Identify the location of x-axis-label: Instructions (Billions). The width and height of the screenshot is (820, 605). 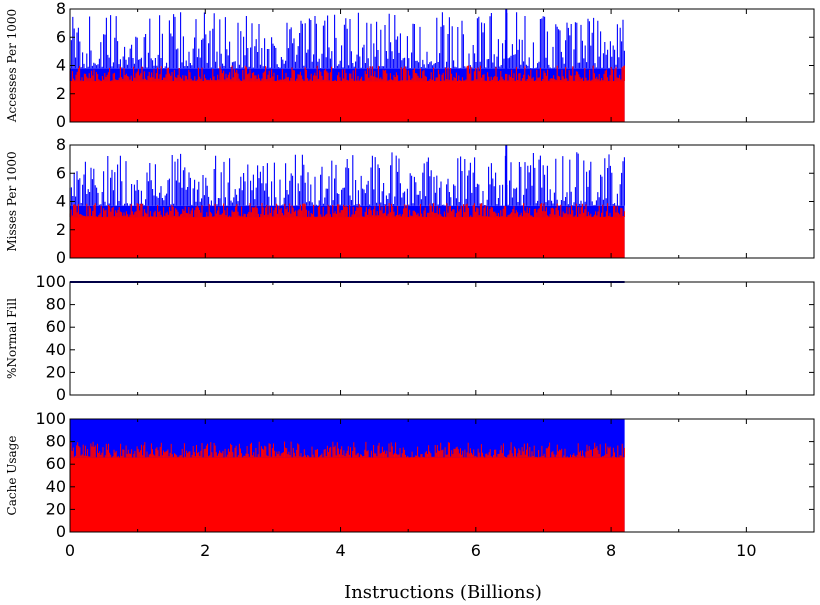
(443, 592).